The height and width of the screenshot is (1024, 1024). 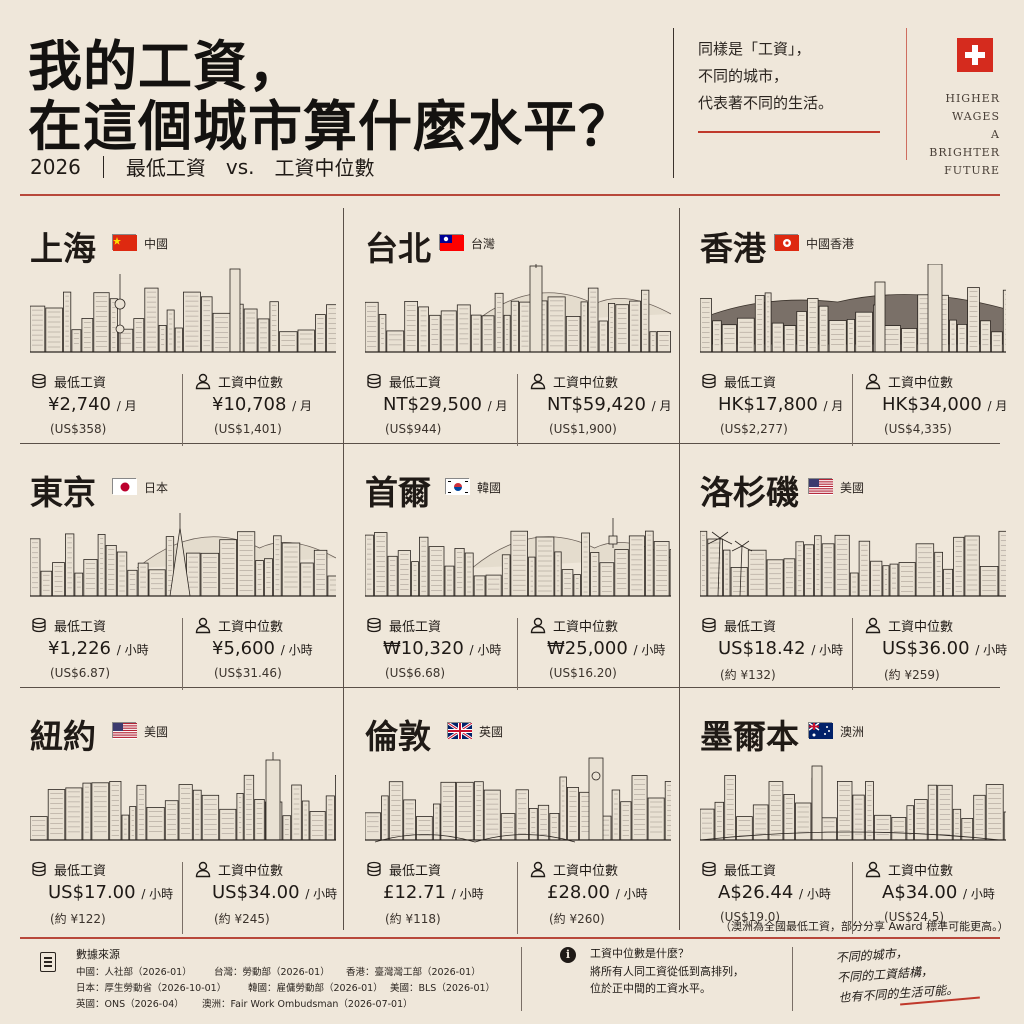 I want to click on title-line-1: 我的工資，, so click(x=165, y=66).